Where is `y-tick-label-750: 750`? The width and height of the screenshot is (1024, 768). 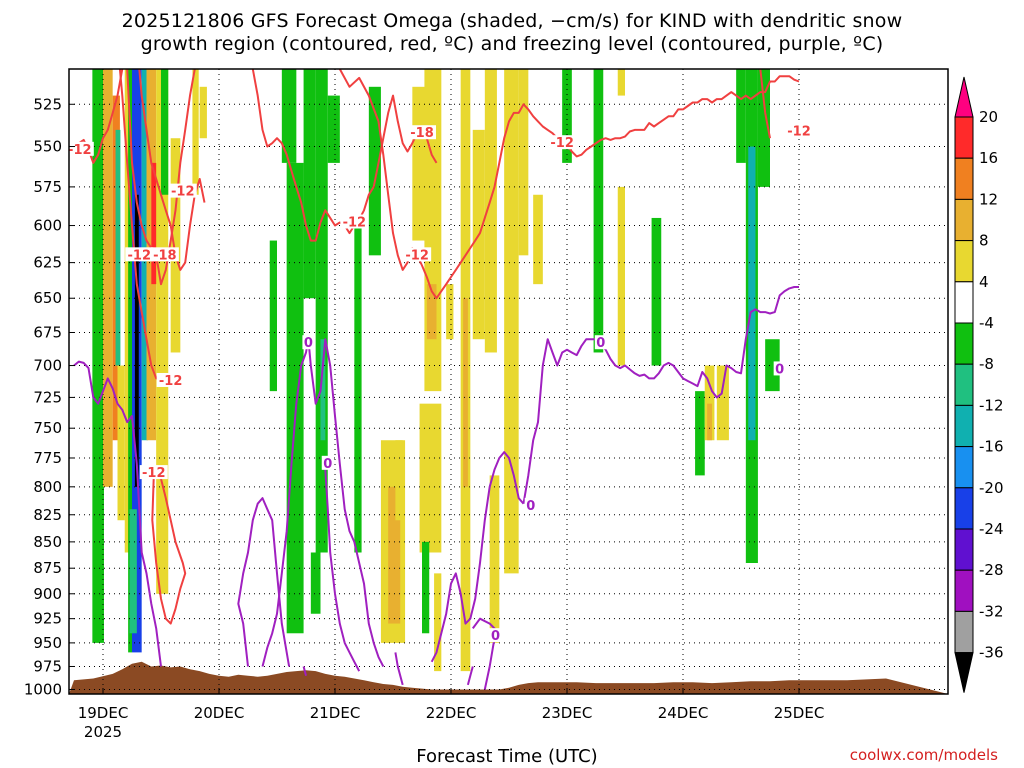 y-tick-label-750: 750 is located at coordinates (47, 428).